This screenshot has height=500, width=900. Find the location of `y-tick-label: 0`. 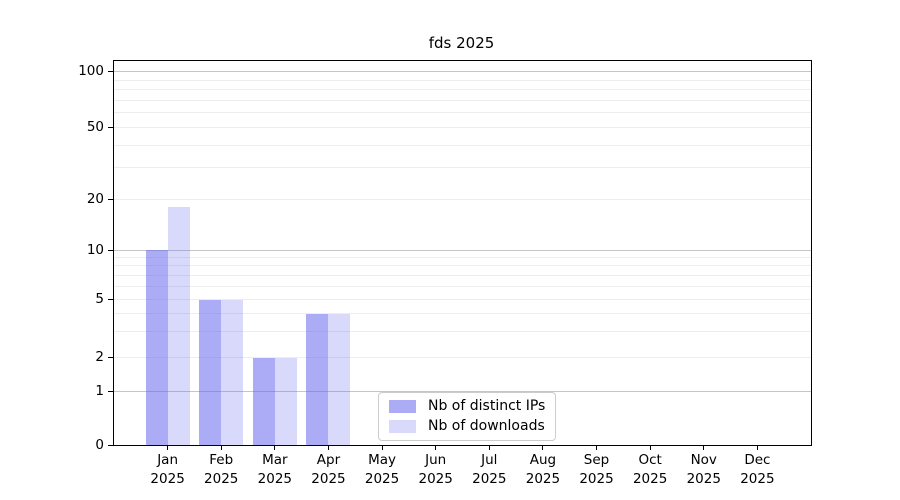

y-tick-label: 0 is located at coordinates (99, 444).